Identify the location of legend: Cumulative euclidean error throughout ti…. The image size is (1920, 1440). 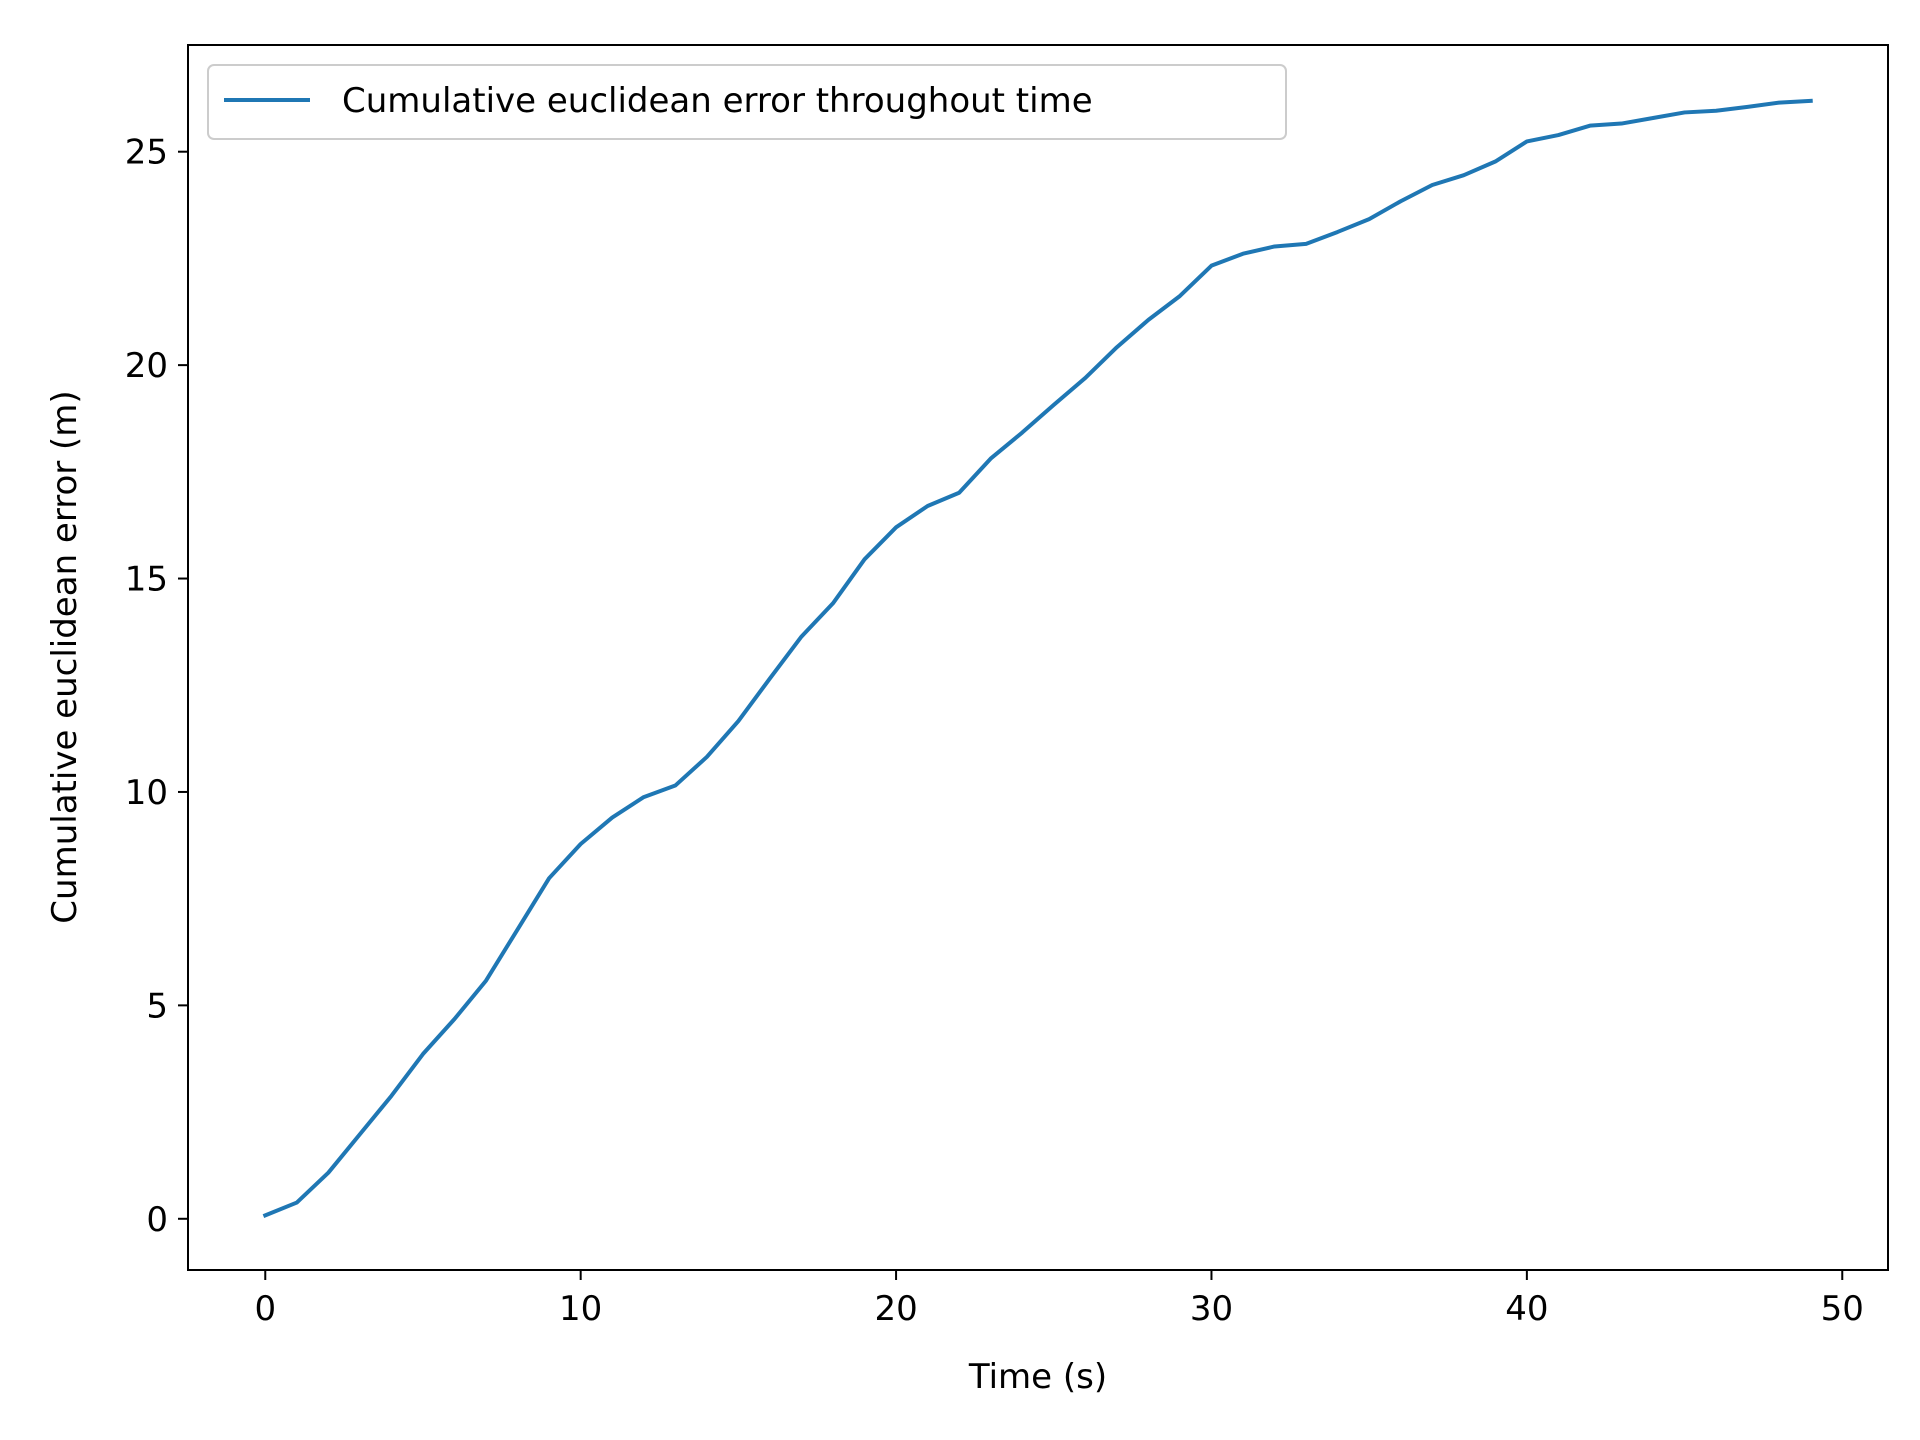
(747, 102).